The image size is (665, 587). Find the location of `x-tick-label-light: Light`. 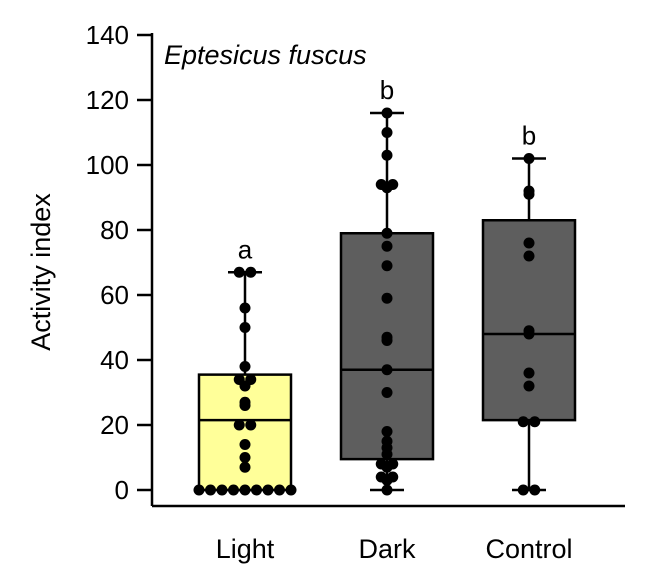

x-tick-label-light: Light is located at coordinates (245, 549).